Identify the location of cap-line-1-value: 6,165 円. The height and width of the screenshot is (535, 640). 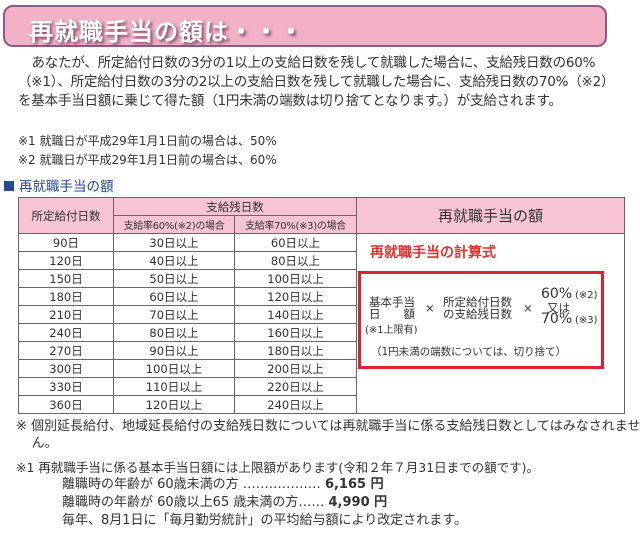
(354, 484).